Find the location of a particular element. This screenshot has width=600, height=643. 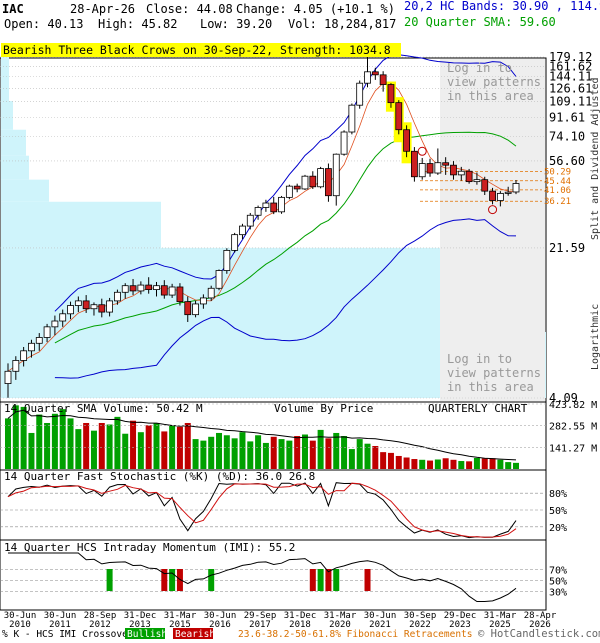

bullish-legend: Bullish is located at coordinates (147, 634).